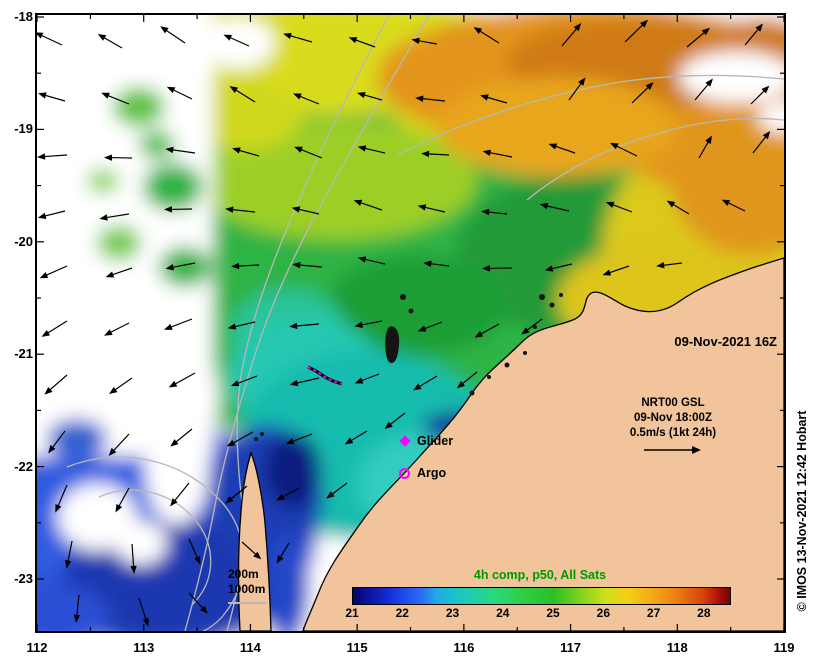 The image size is (818, 672). What do you see at coordinates (432, 473) in the screenshot?
I see `argo-label: Argo` at bounding box center [432, 473].